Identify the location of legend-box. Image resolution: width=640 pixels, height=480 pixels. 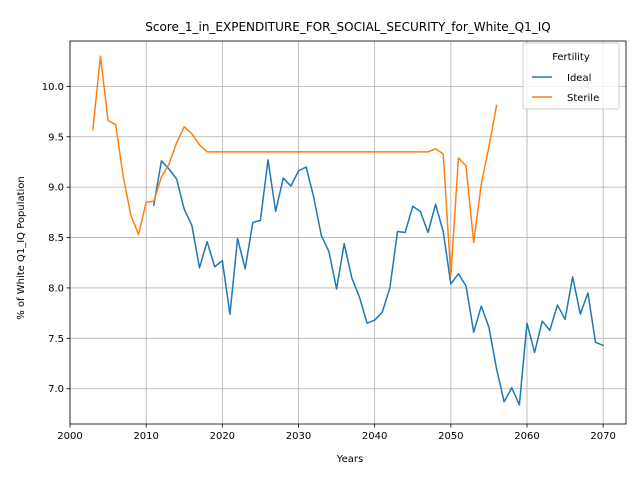
(571, 76).